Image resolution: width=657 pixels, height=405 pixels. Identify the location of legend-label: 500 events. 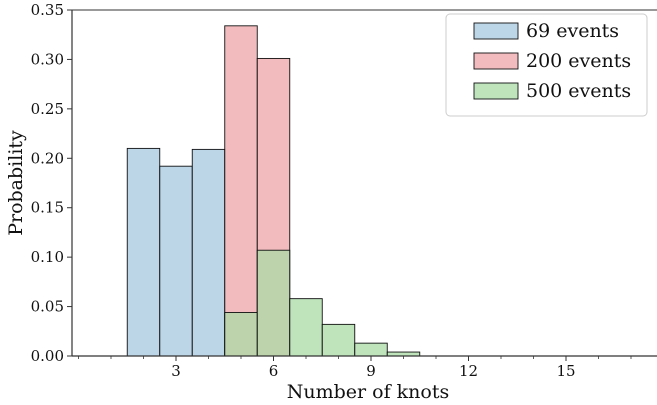
(578, 91).